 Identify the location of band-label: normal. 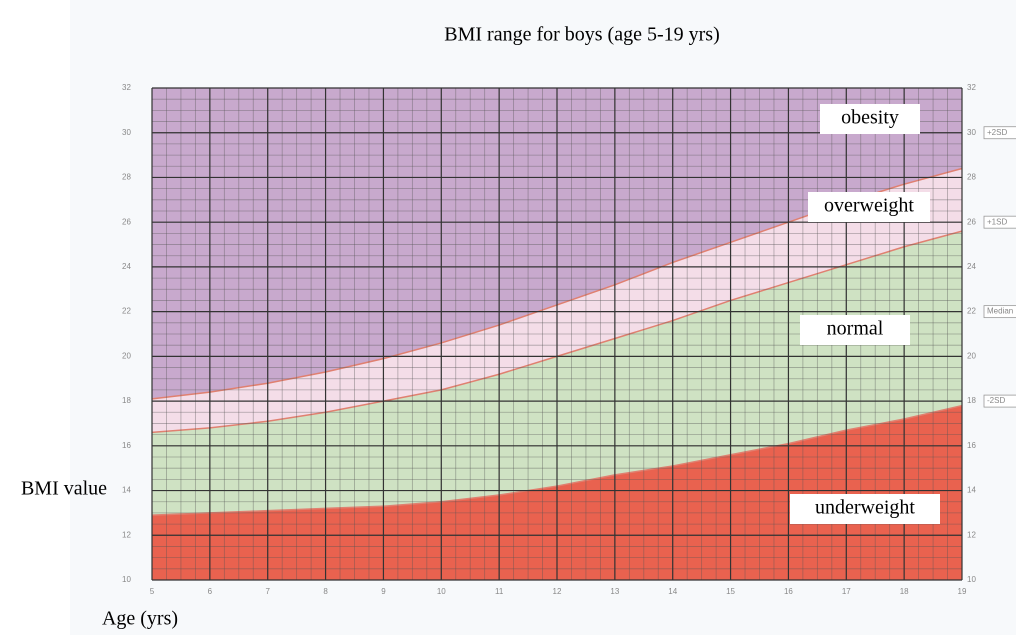
(855, 329).